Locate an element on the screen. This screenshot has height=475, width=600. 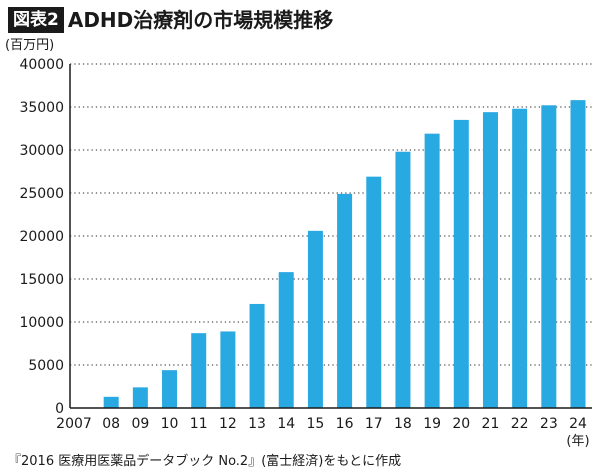
x-tick-label: 2007 is located at coordinates (74, 424).